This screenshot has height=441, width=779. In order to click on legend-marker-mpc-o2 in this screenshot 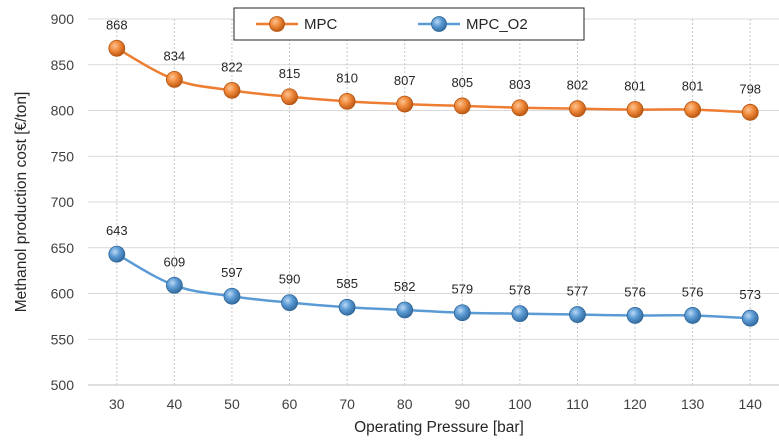, I will do `click(439, 24)`.